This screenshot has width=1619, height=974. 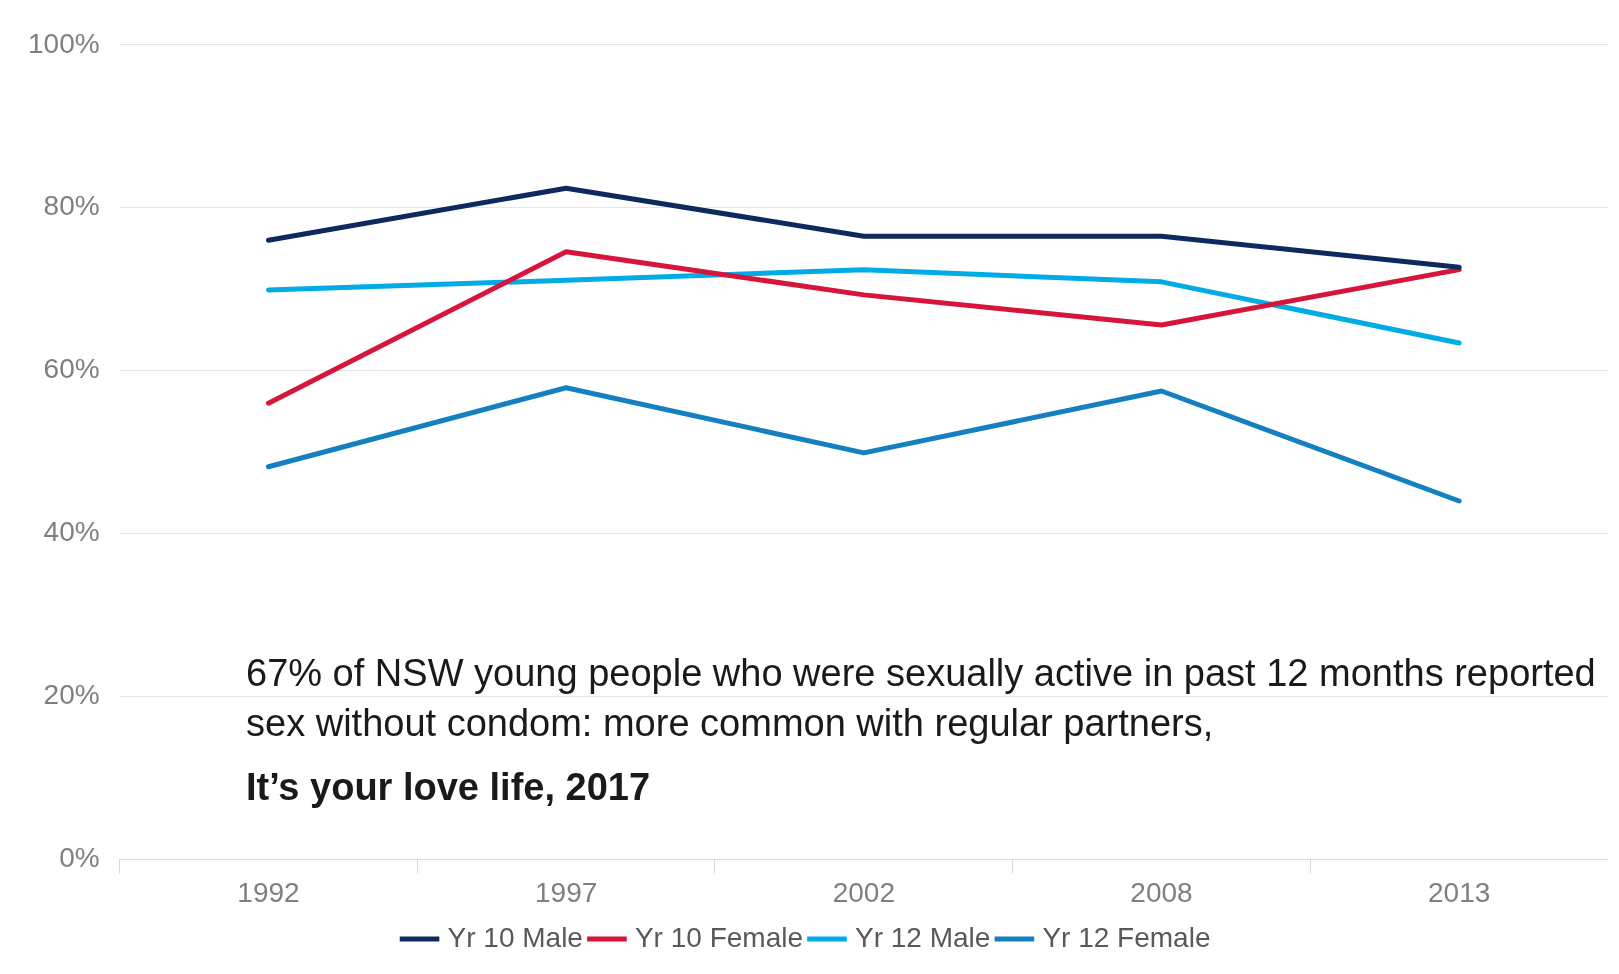 What do you see at coordinates (268, 892) in the screenshot?
I see `x-tick-label: 1992` at bounding box center [268, 892].